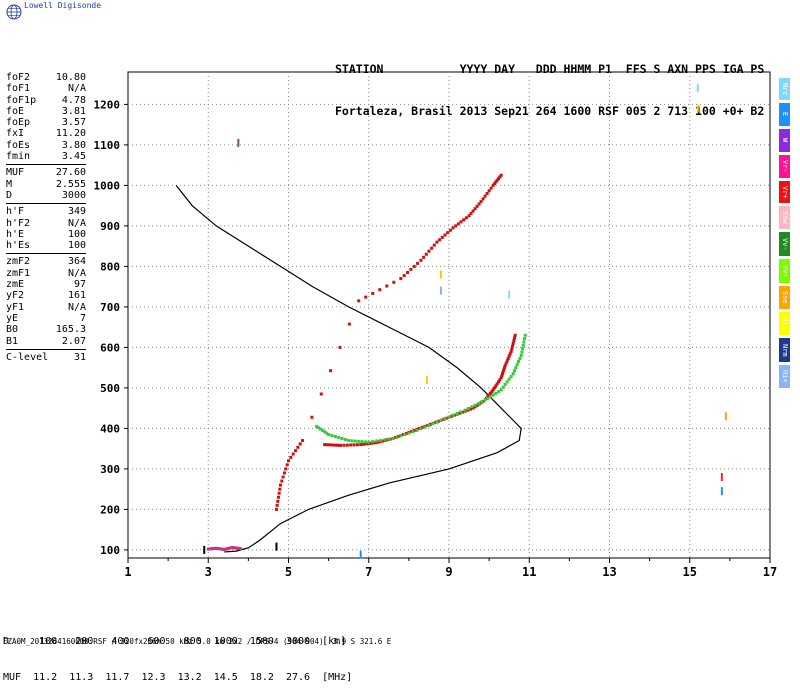  Describe the element at coordinates (18, 157) in the screenshot. I see `param-label: fmin` at that location.